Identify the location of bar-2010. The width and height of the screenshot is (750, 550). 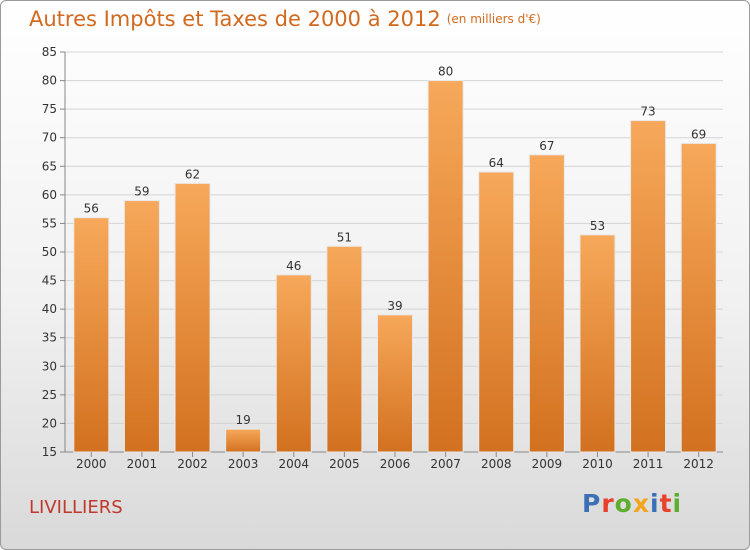
(597, 343).